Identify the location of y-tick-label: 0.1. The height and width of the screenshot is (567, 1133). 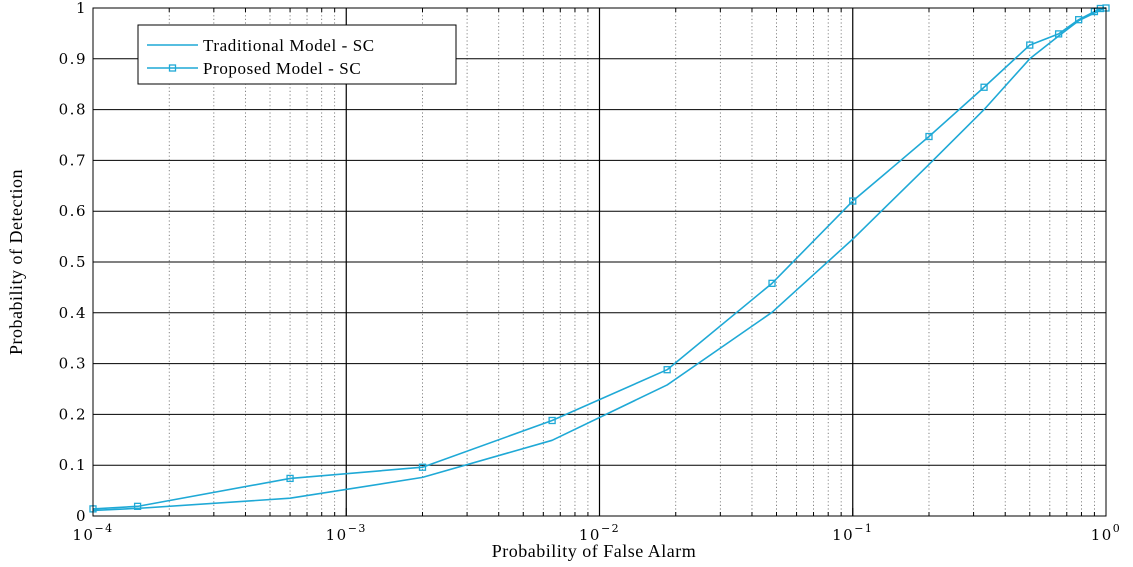
(73, 465).